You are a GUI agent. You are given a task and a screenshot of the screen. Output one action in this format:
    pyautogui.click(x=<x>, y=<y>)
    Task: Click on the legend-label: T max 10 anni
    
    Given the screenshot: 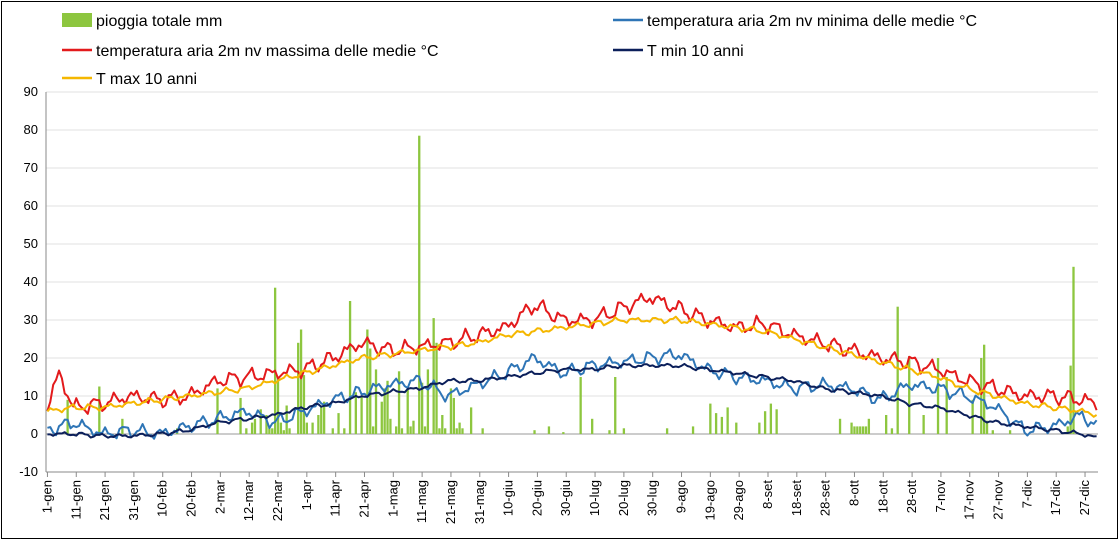 What is the action you would take?
    pyautogui.click(x=146, y=79)
    